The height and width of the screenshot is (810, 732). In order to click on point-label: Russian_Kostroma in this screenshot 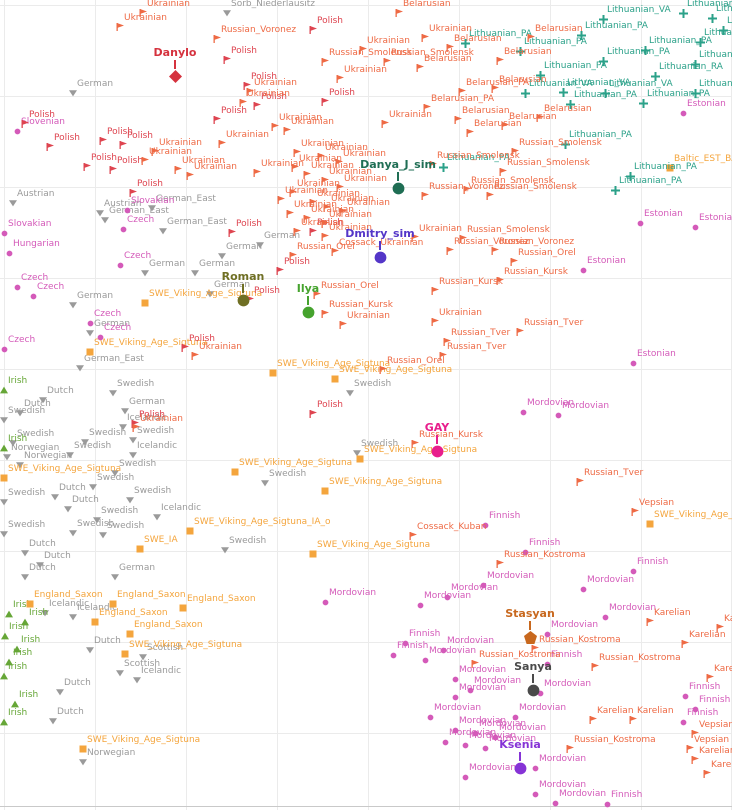, I will do `click(545, 555)`.